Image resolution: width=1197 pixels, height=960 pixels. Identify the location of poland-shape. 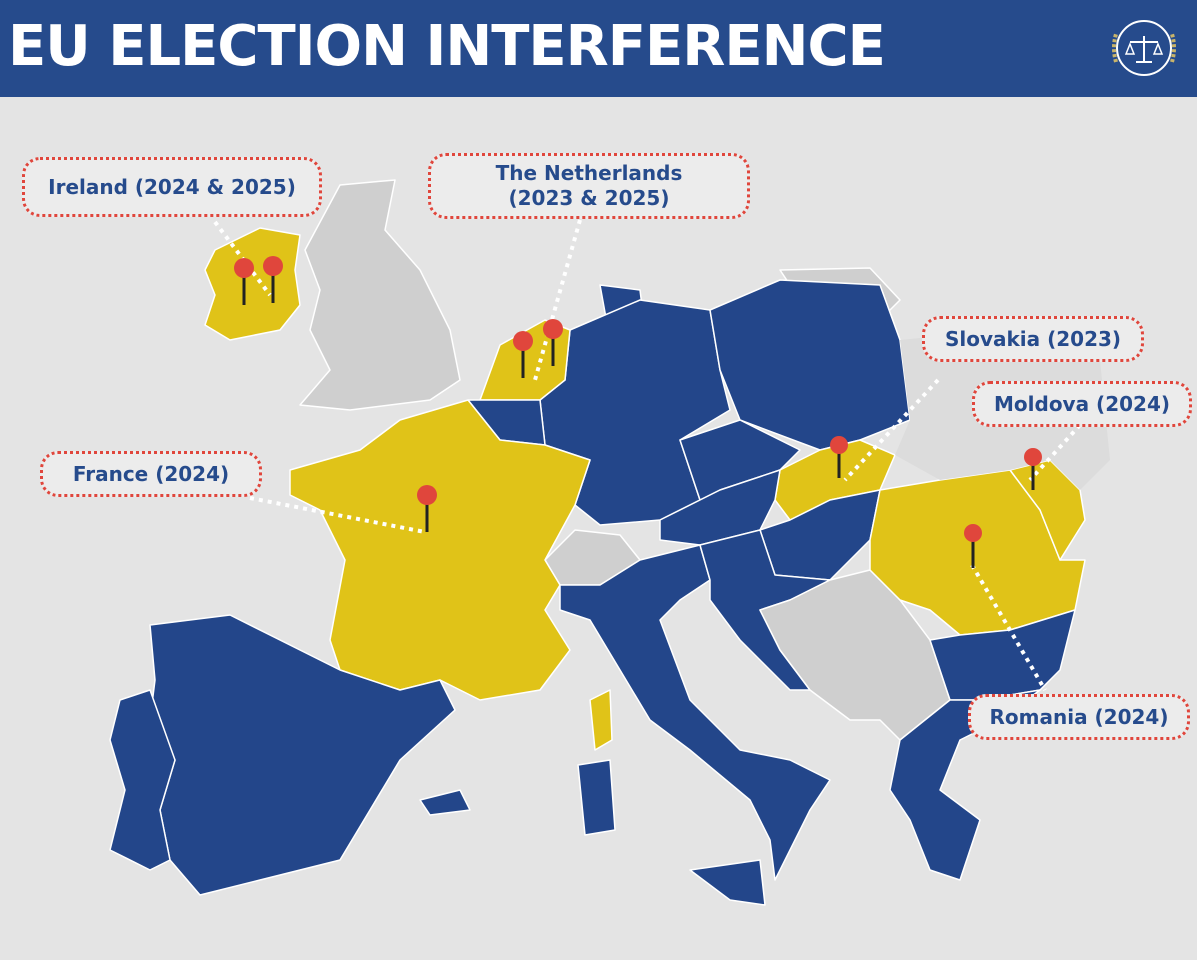
(810, 365).